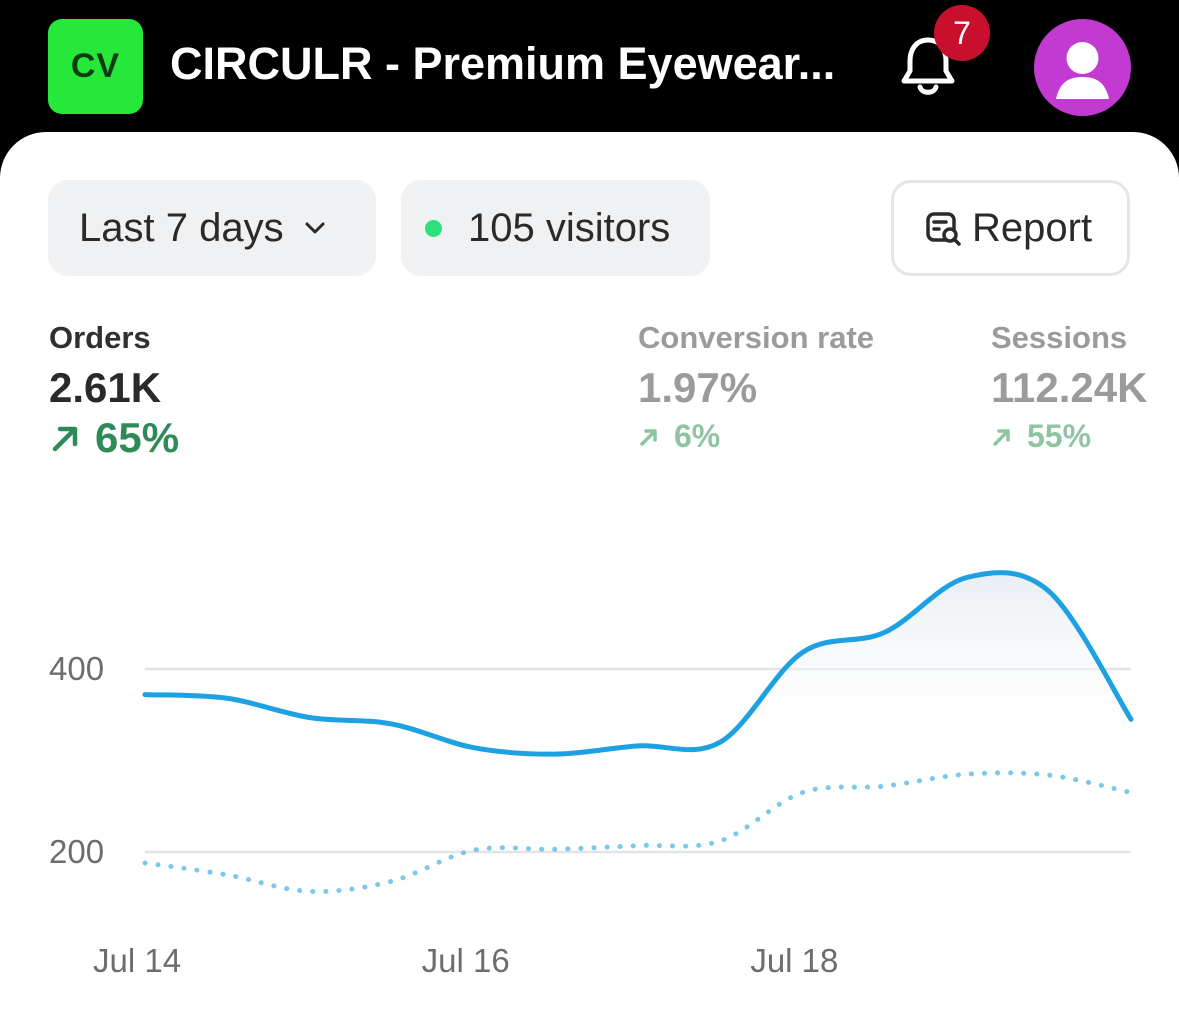  What do you see at coordinates (433, 228) in the screenshot?
I see `live-dot-icon` at bounding box center [433, 228].